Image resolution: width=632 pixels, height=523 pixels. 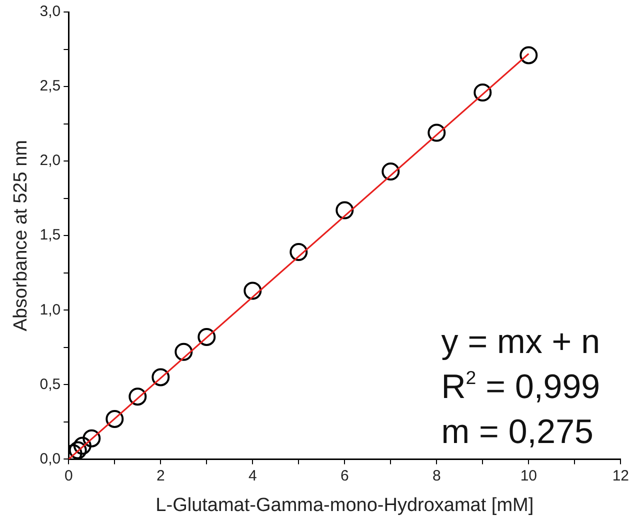 I want to click on y-axis-title: Absorbance at 525 nm, so click(x=21, y=236).